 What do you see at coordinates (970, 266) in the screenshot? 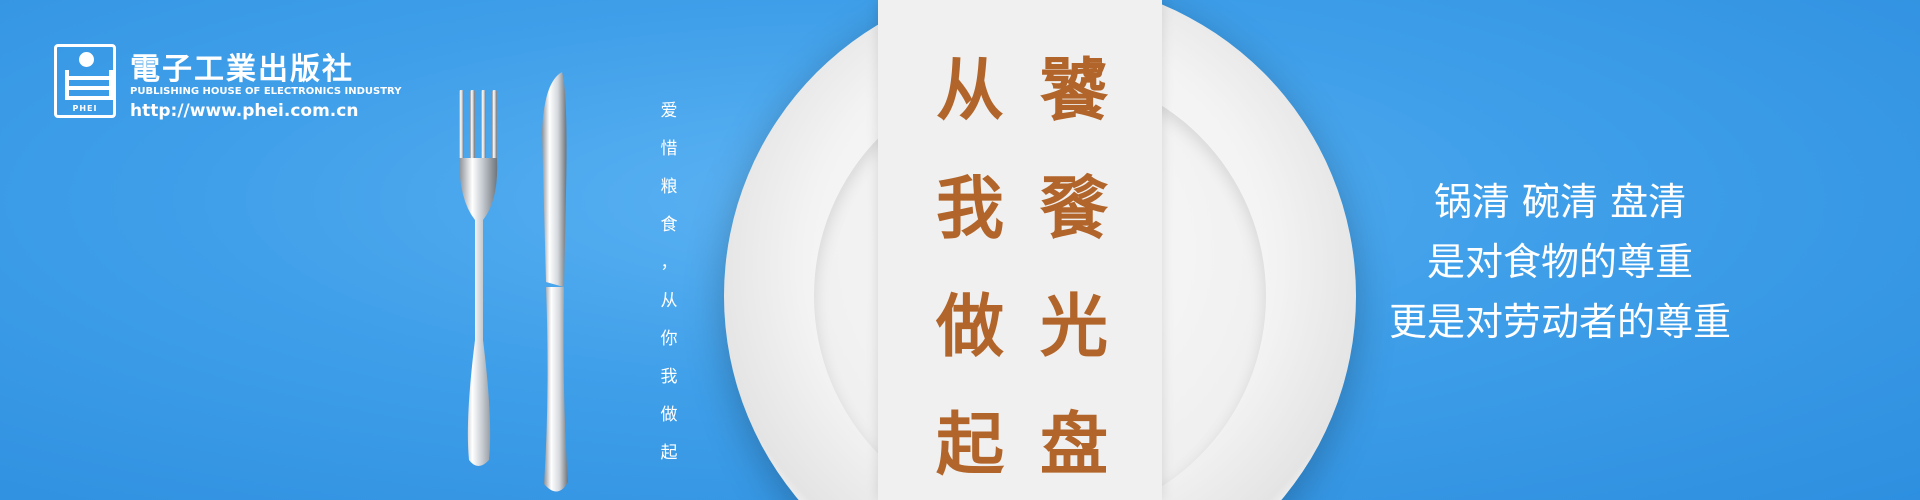
I see `slogan-column-left: 从 我 做 起` at bounding box center [970, 266].